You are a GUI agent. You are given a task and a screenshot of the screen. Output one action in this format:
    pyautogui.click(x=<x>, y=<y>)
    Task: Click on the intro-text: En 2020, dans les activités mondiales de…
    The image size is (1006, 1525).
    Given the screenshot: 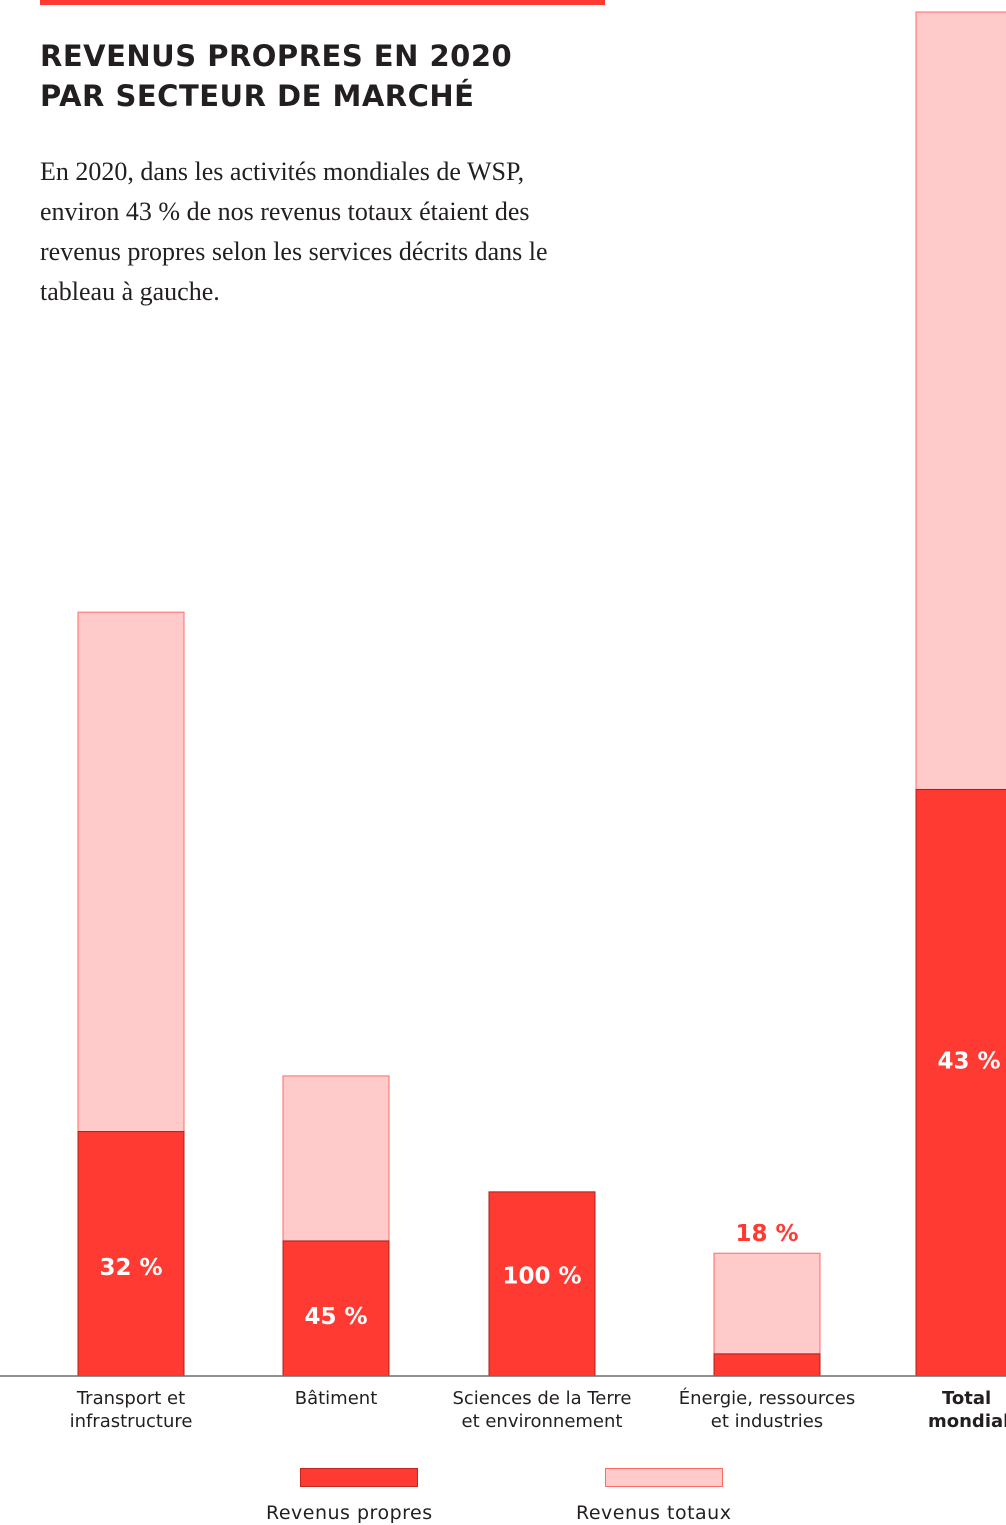 What is the action you would take?
    pyautogui.click(x=294, y=231)
    